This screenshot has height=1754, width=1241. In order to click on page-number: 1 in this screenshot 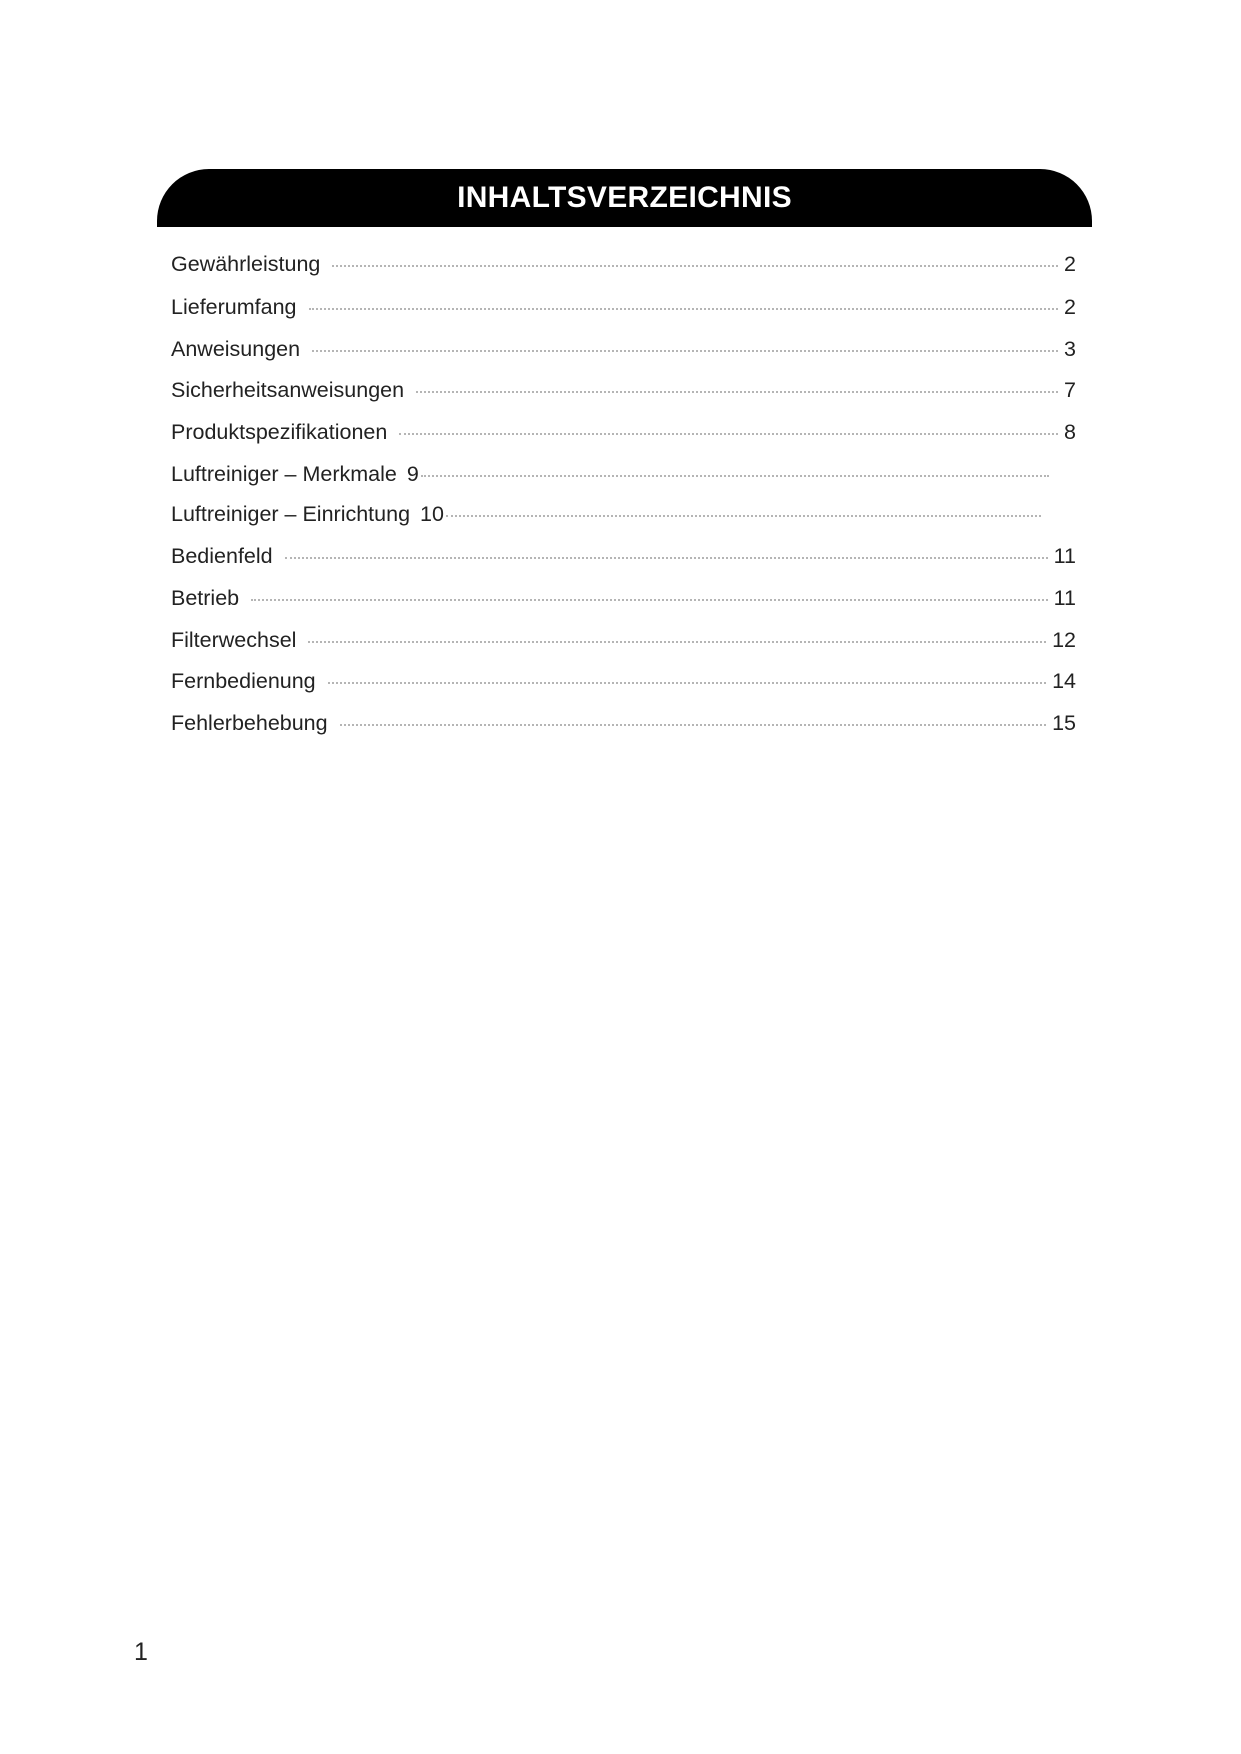, I will do `click(141, 1652)`.